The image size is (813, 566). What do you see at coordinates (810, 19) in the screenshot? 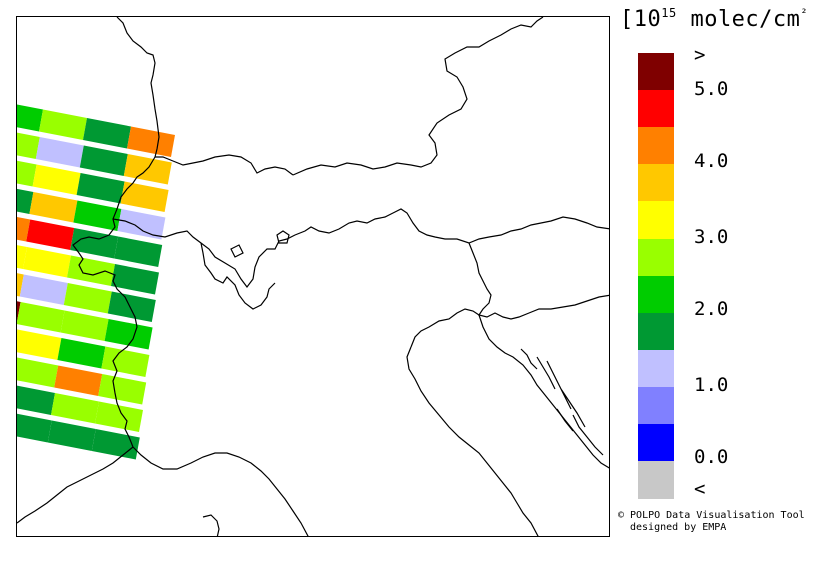
I see `units-close: ]` at bounding box center [810, 19].